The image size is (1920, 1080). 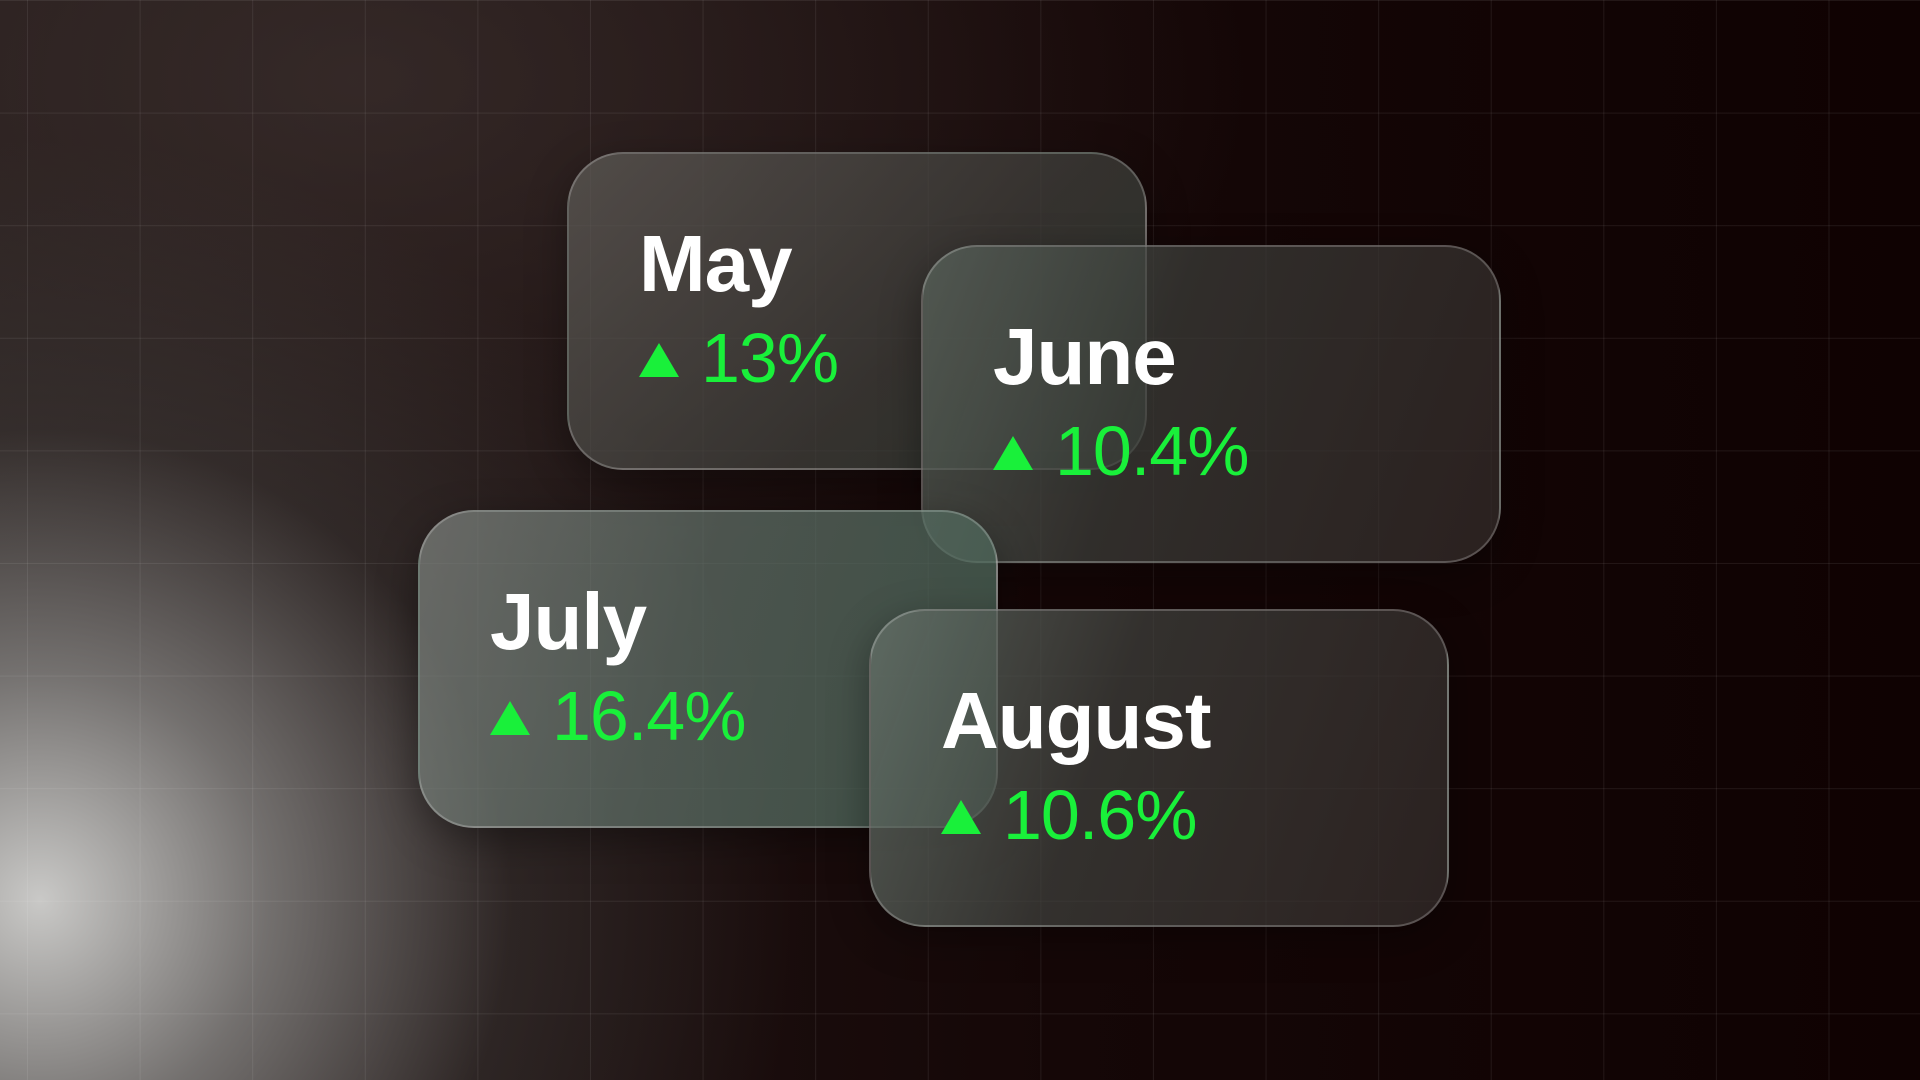 I want to click on change-row: 10.4%, so click(x=1246, y=451).